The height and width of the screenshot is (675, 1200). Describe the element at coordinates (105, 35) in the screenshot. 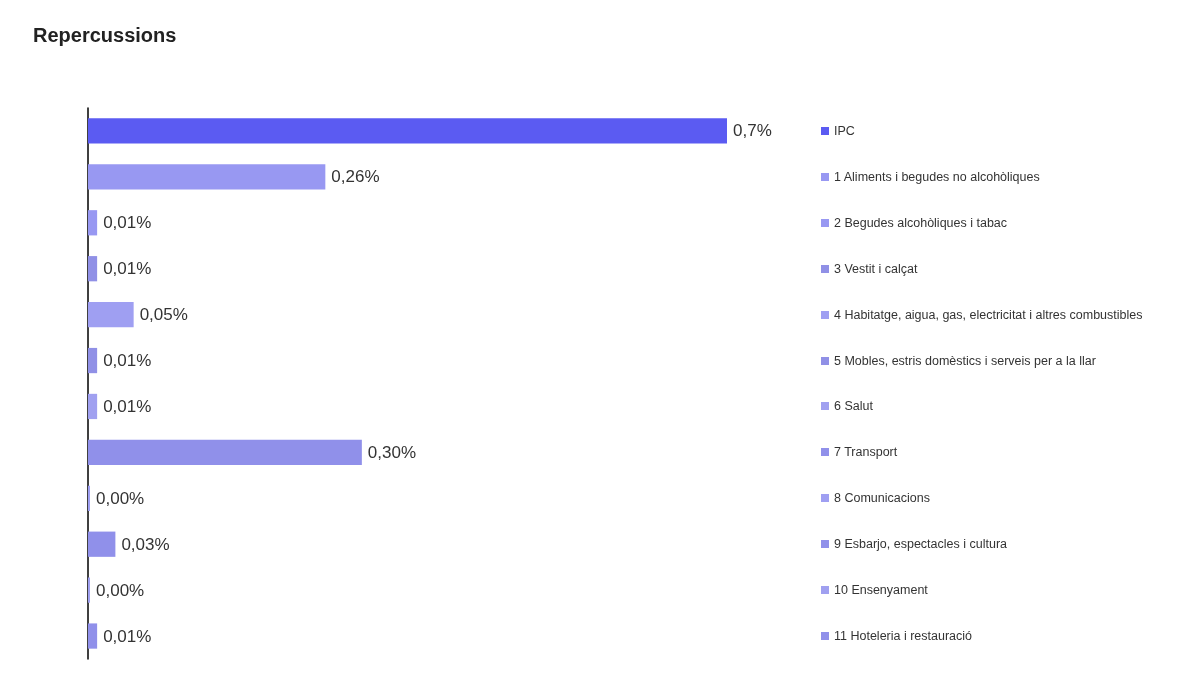

I see `chart-title: Repercussions` at that location.